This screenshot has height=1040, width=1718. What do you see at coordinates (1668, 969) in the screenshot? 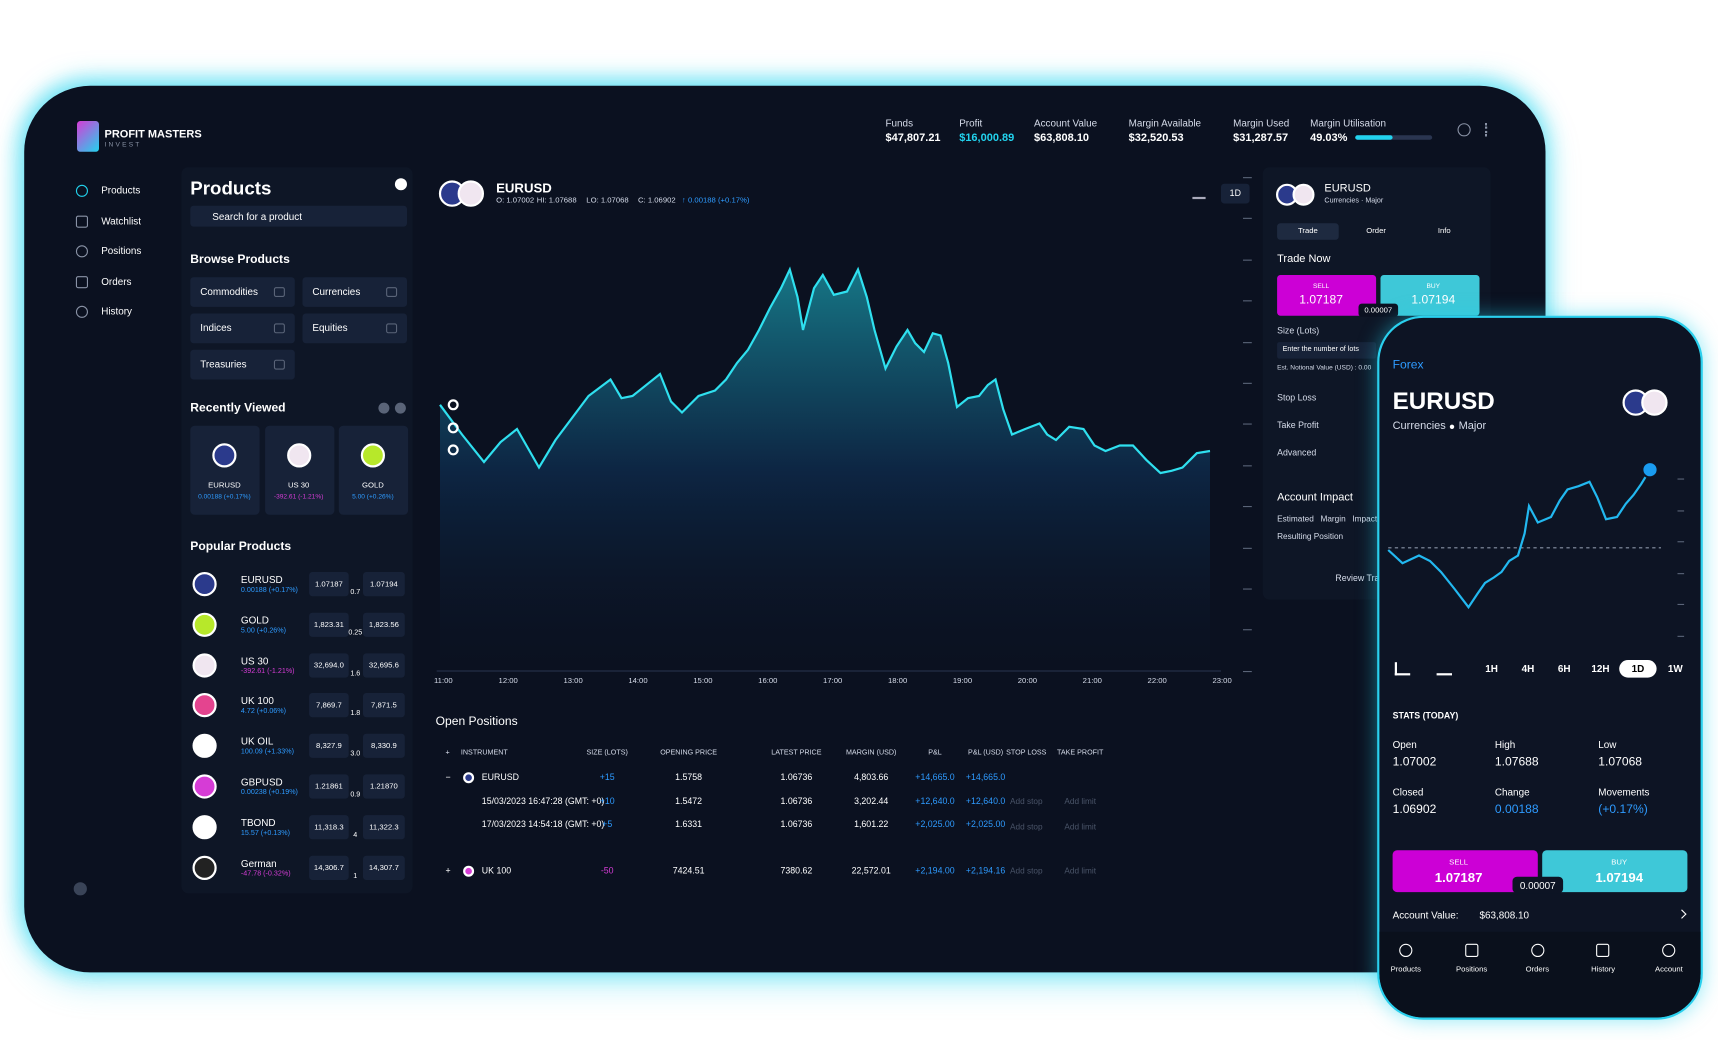
I see `nav-item: Account` at bounding box center [1668, 969].